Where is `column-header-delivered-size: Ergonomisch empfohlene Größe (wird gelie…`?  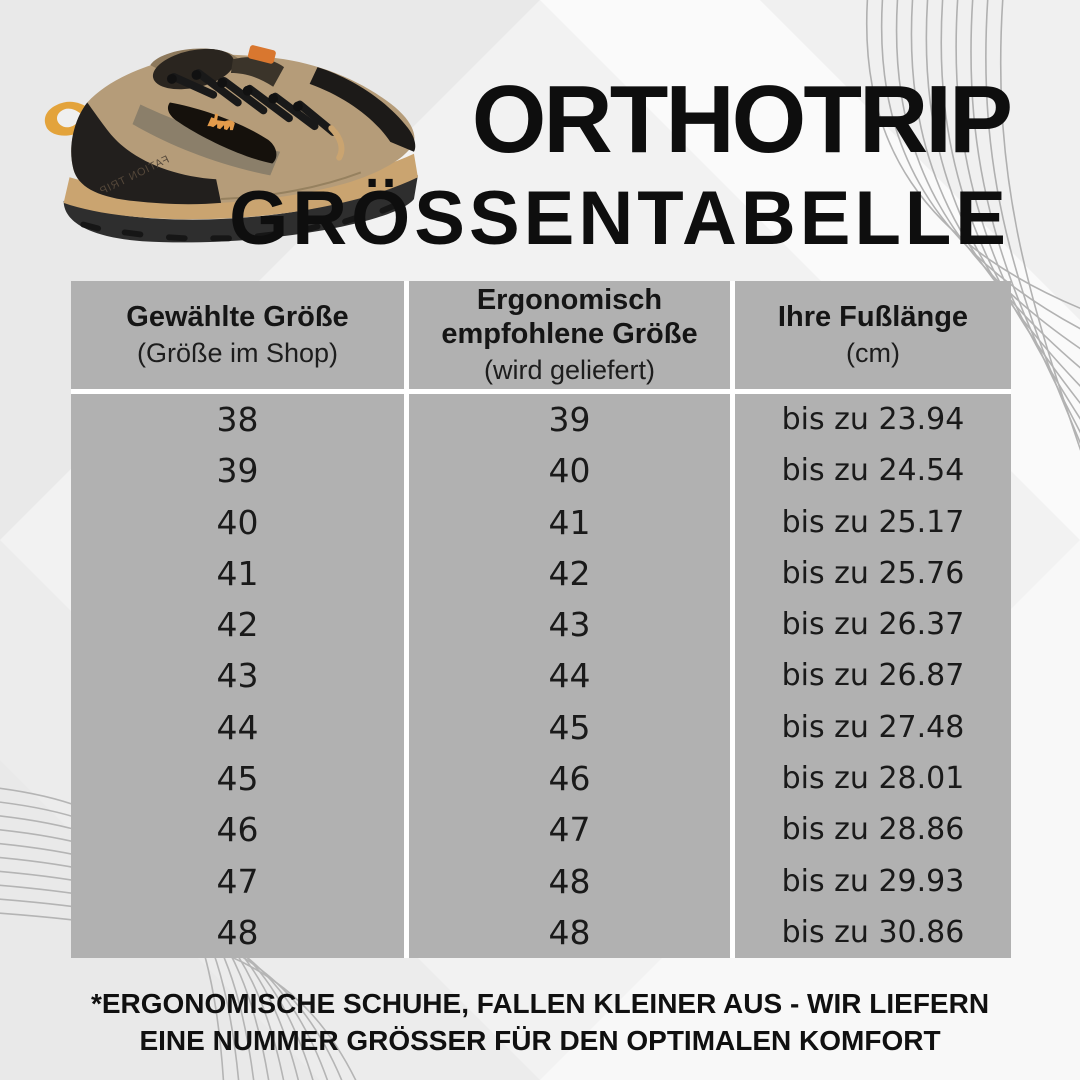
column-header-delivered-size: Ergonomisch empfohlene Größe (wird gelie… is located at coordinates (569, 335).